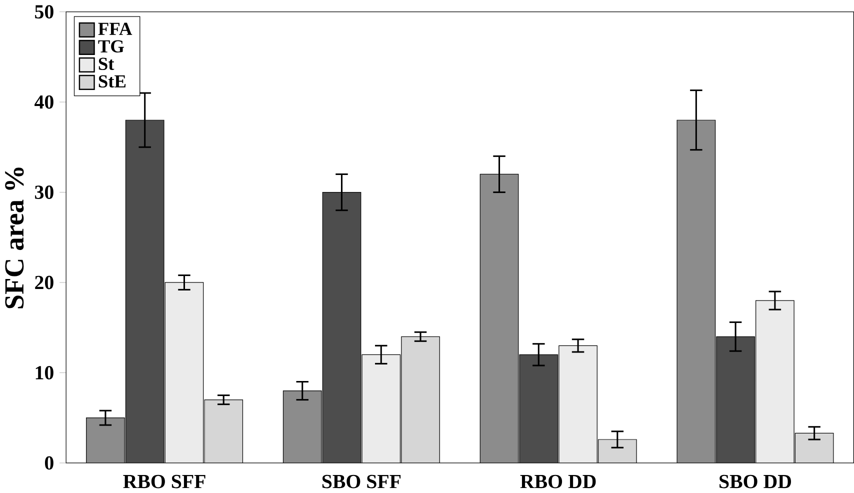 The width and height of the screenshot is (854, 493). Describe the element at coordinates (14, 237) in the screenshot. I see `y-axis-title: SFC area %` at that location.